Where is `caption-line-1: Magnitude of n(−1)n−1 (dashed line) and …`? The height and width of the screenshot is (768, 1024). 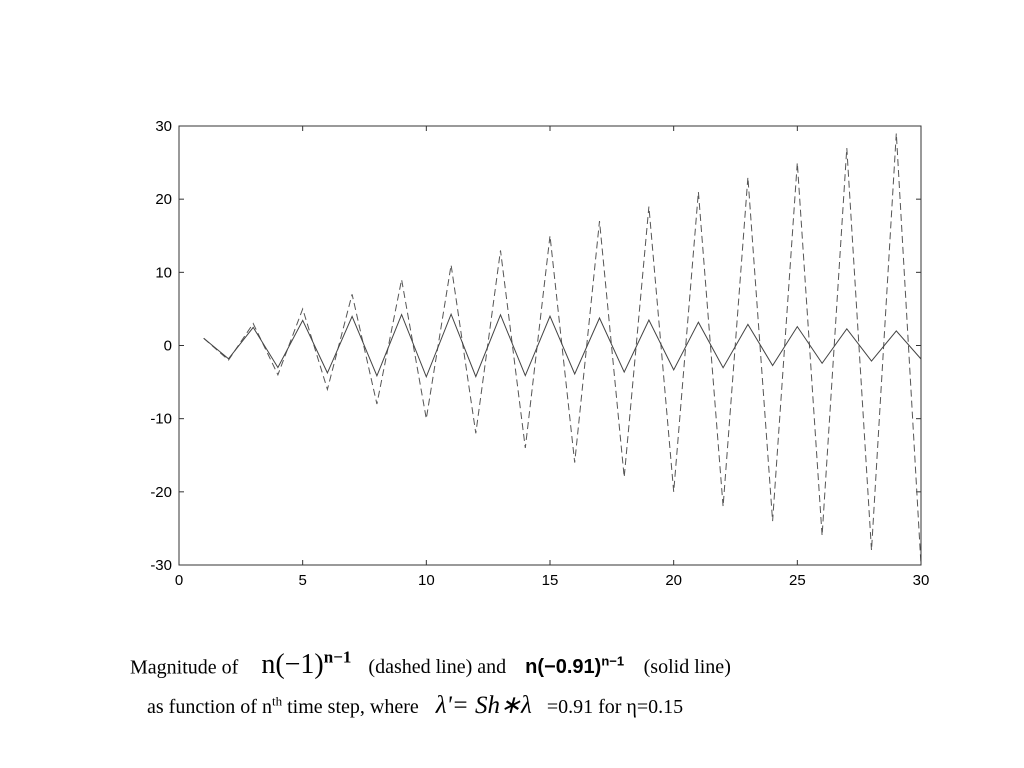
caption-line-1: Magnitude of n(−1)n−1 (dashed line) and … is located at coordinates (430, 664).